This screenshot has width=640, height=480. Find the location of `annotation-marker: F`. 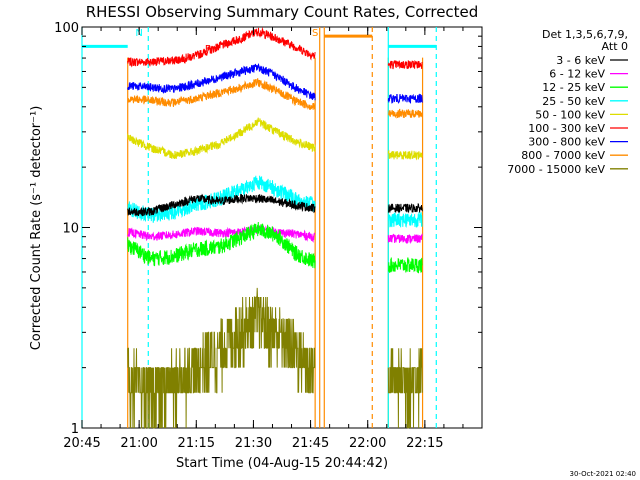

annotation-marker: F is located at coordinates (208, 49).